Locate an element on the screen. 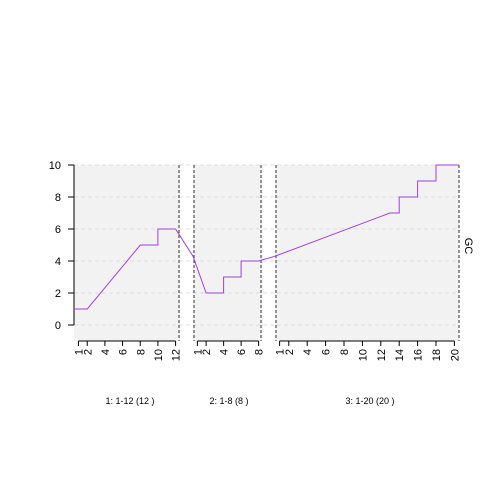  y-tick-label-8: 8 is located at coordinates (58, 198).